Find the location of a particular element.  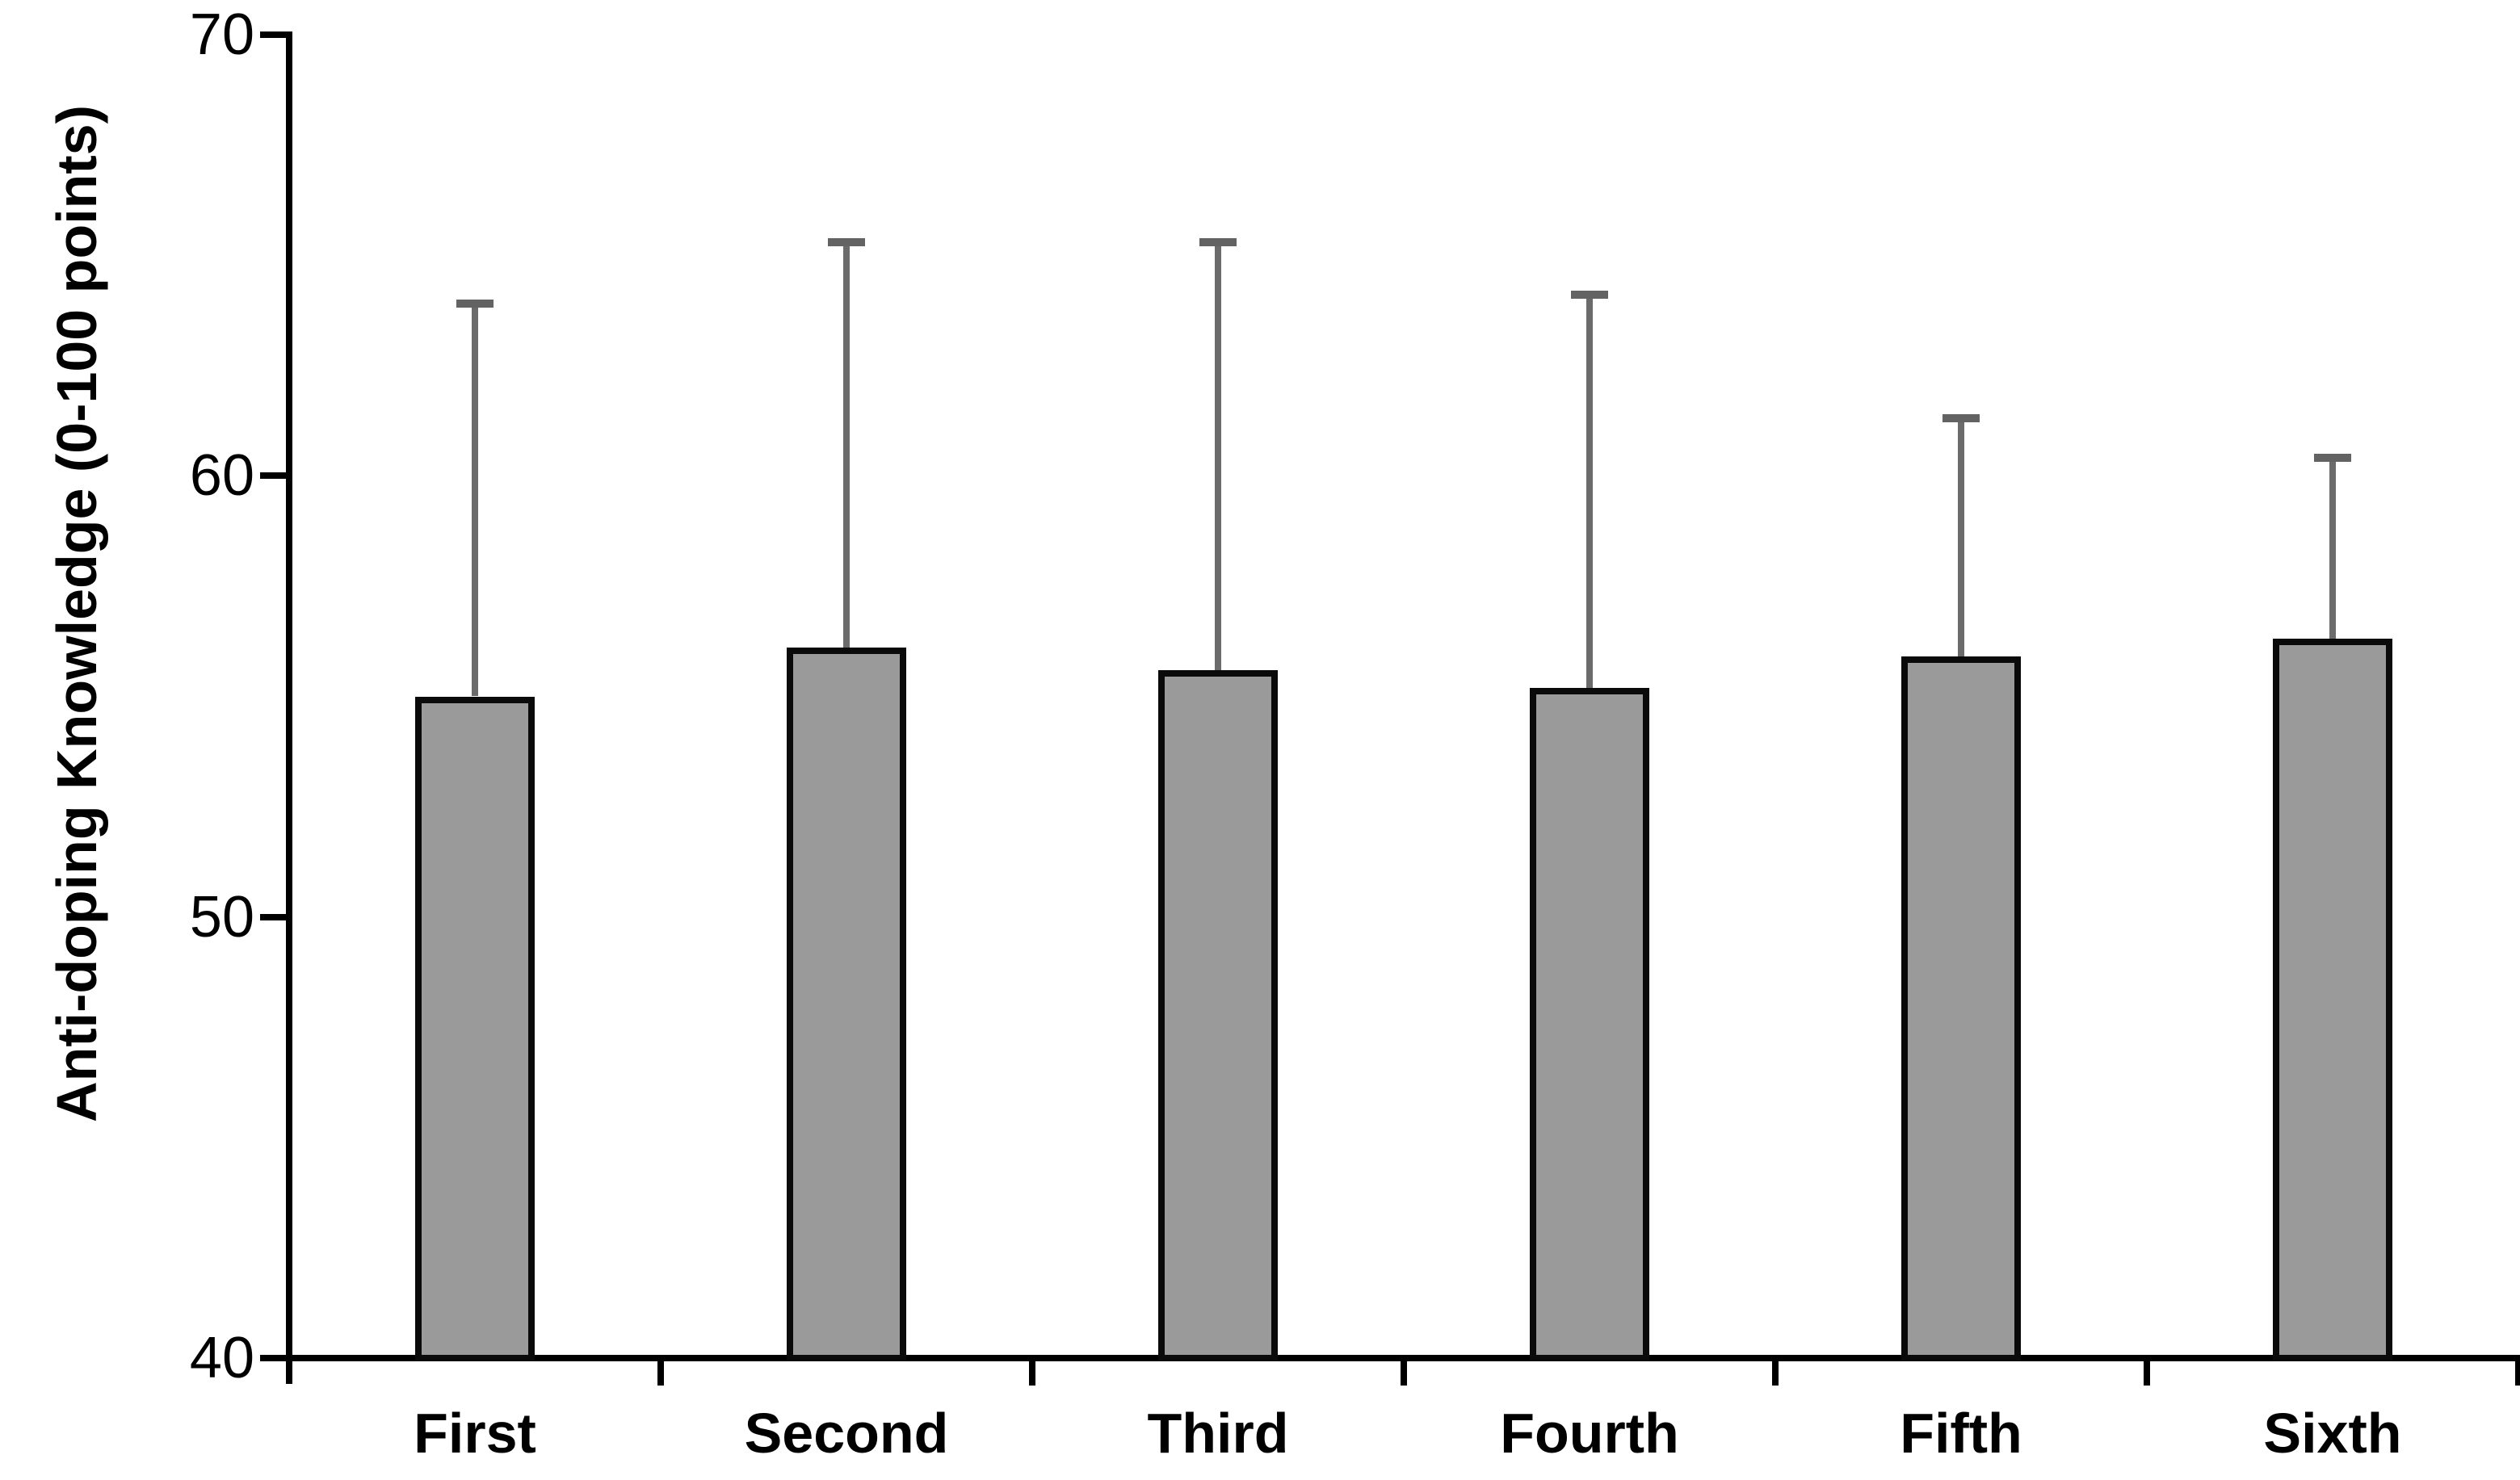

bar-first is located at coordinates (475, 1028).